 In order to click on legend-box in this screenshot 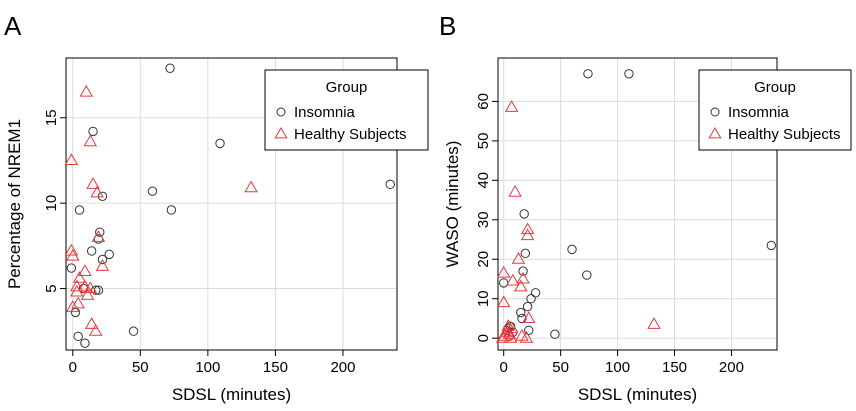, I will do `click(775, 110)`.